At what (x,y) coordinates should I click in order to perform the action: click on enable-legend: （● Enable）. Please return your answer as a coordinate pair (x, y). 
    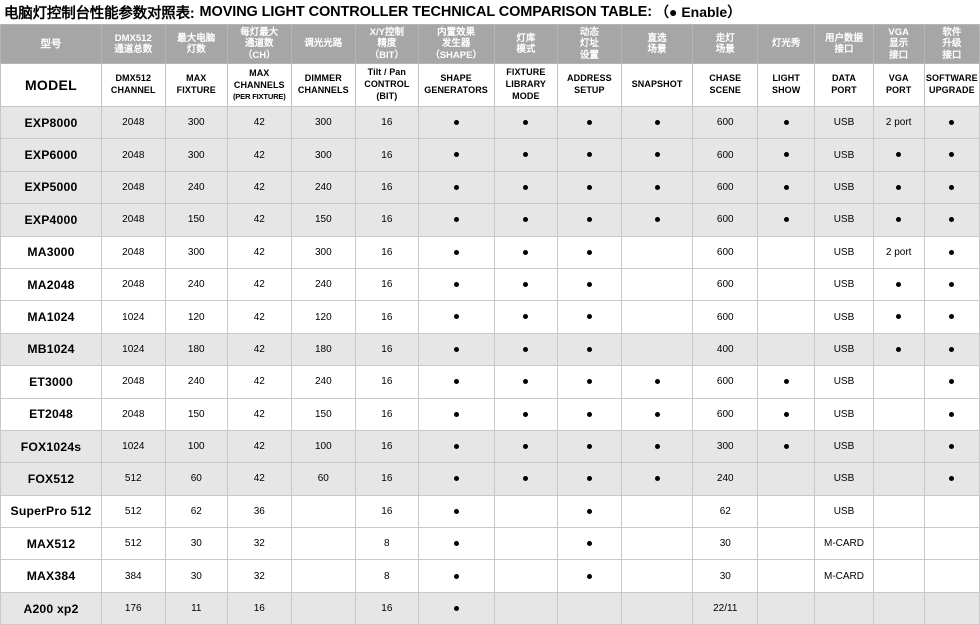
    Looking at the image, I should click on (698, 12).